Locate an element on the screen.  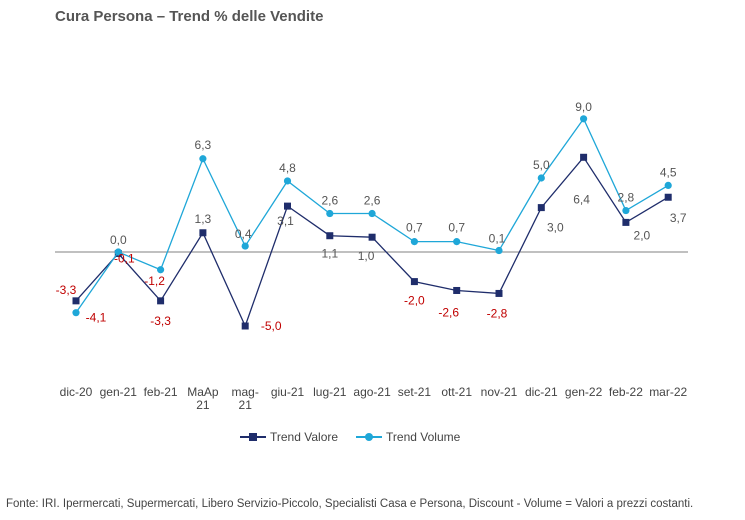
data-label-trend-valore: 6,4 is located at coordinates (581, 199).